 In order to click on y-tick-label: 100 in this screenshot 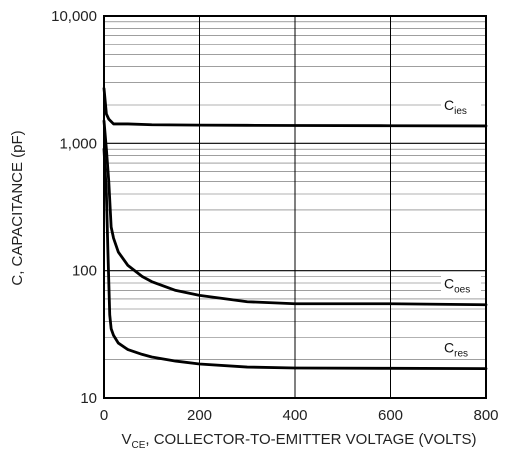, I will do `click(84, 271)`.